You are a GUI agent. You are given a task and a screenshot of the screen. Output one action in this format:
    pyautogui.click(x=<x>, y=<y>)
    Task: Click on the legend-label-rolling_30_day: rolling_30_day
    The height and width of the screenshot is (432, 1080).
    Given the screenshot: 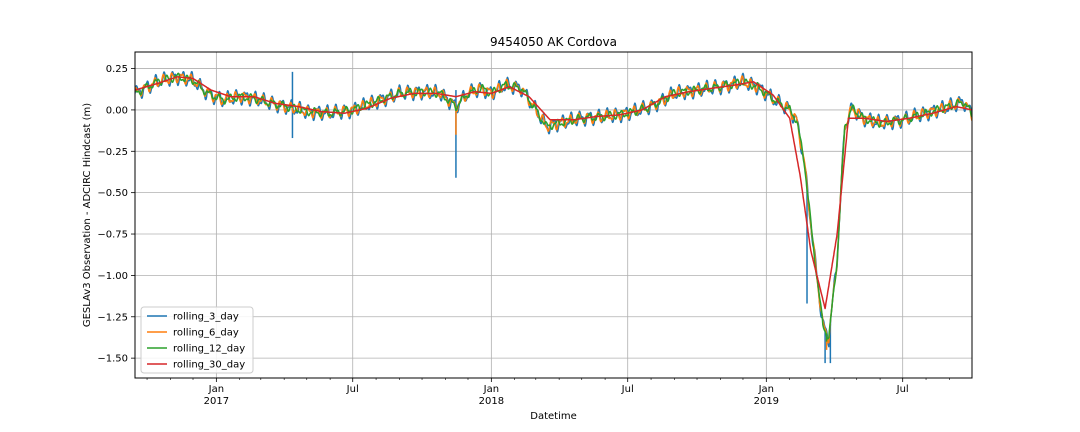 What is the action you would take?
    pyautogui.click(x=209, y=365)
    